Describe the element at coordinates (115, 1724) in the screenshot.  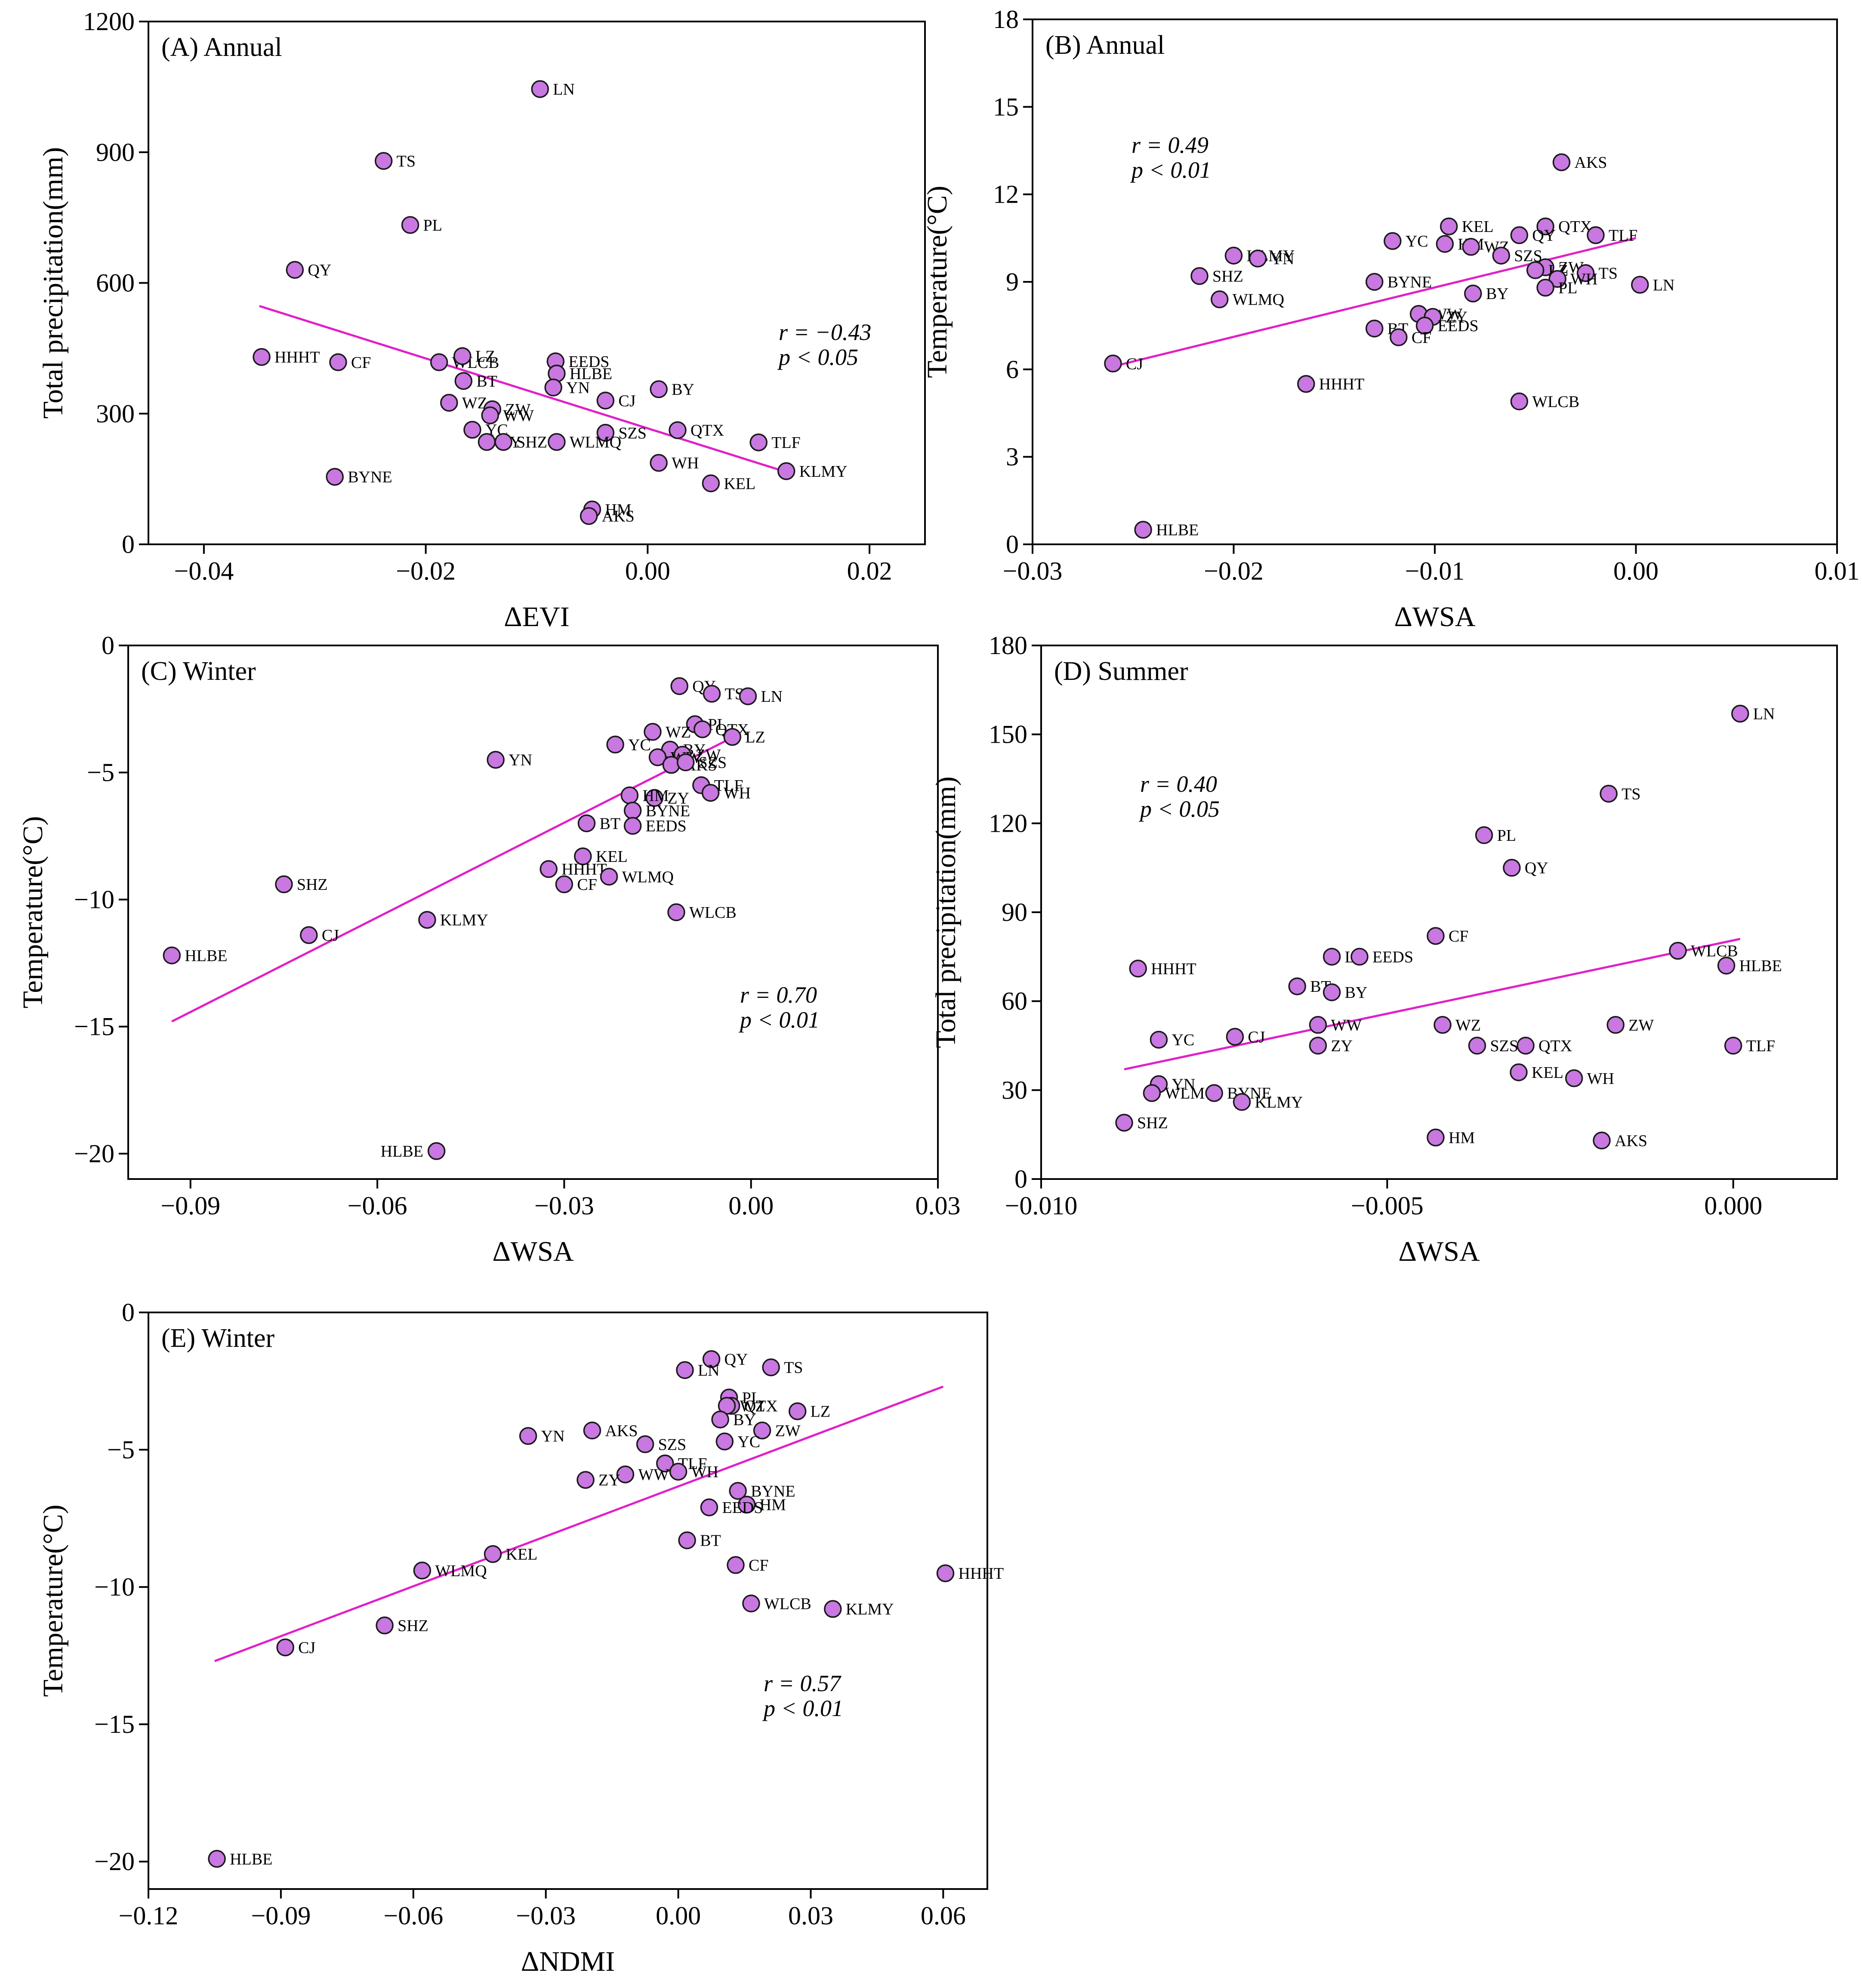
I see `y-tick-label: −15` at that location.